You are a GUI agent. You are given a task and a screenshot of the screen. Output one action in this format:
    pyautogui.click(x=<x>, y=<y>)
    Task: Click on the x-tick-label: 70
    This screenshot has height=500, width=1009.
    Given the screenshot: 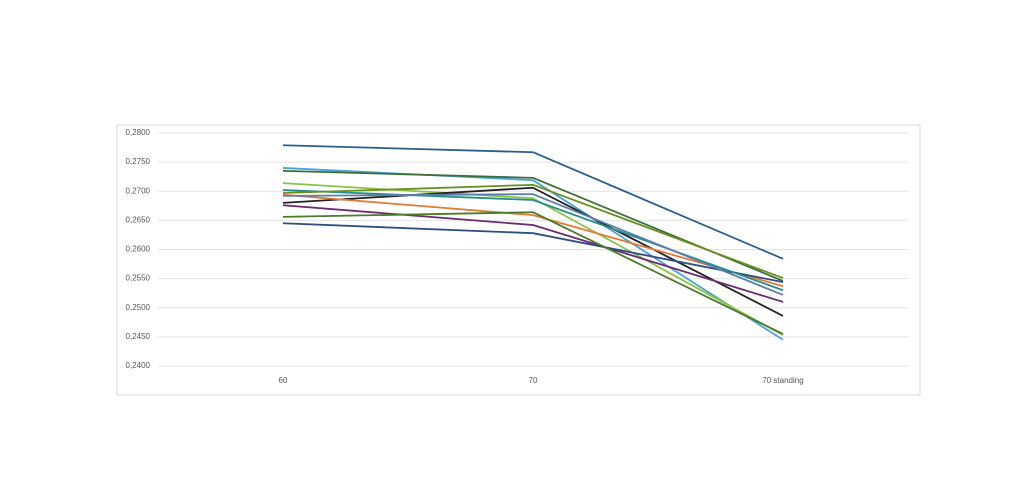 What is the action you would take?
    pyautogui.click(x=533, y=380)
    